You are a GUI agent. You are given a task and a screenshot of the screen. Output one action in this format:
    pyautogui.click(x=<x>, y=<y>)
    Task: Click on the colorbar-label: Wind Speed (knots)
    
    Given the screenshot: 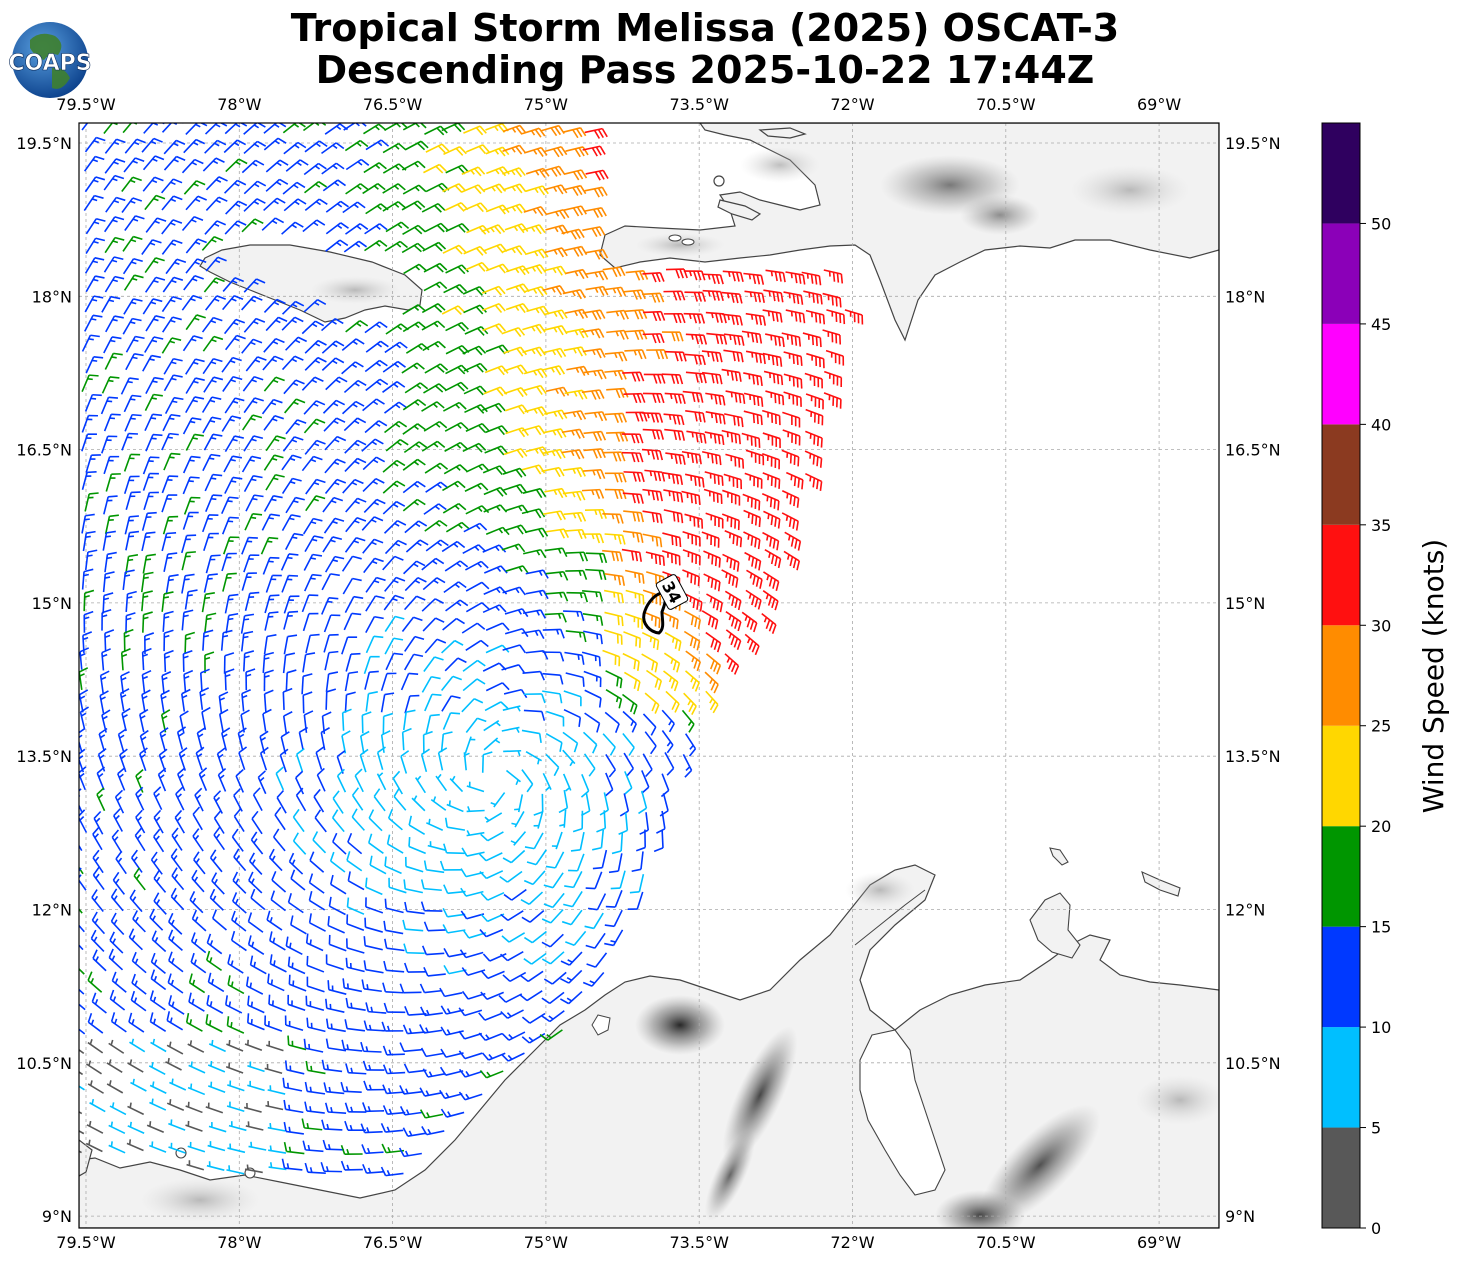 What is the action you would take?
    pyautogui.click(x=1433, y=676)
    